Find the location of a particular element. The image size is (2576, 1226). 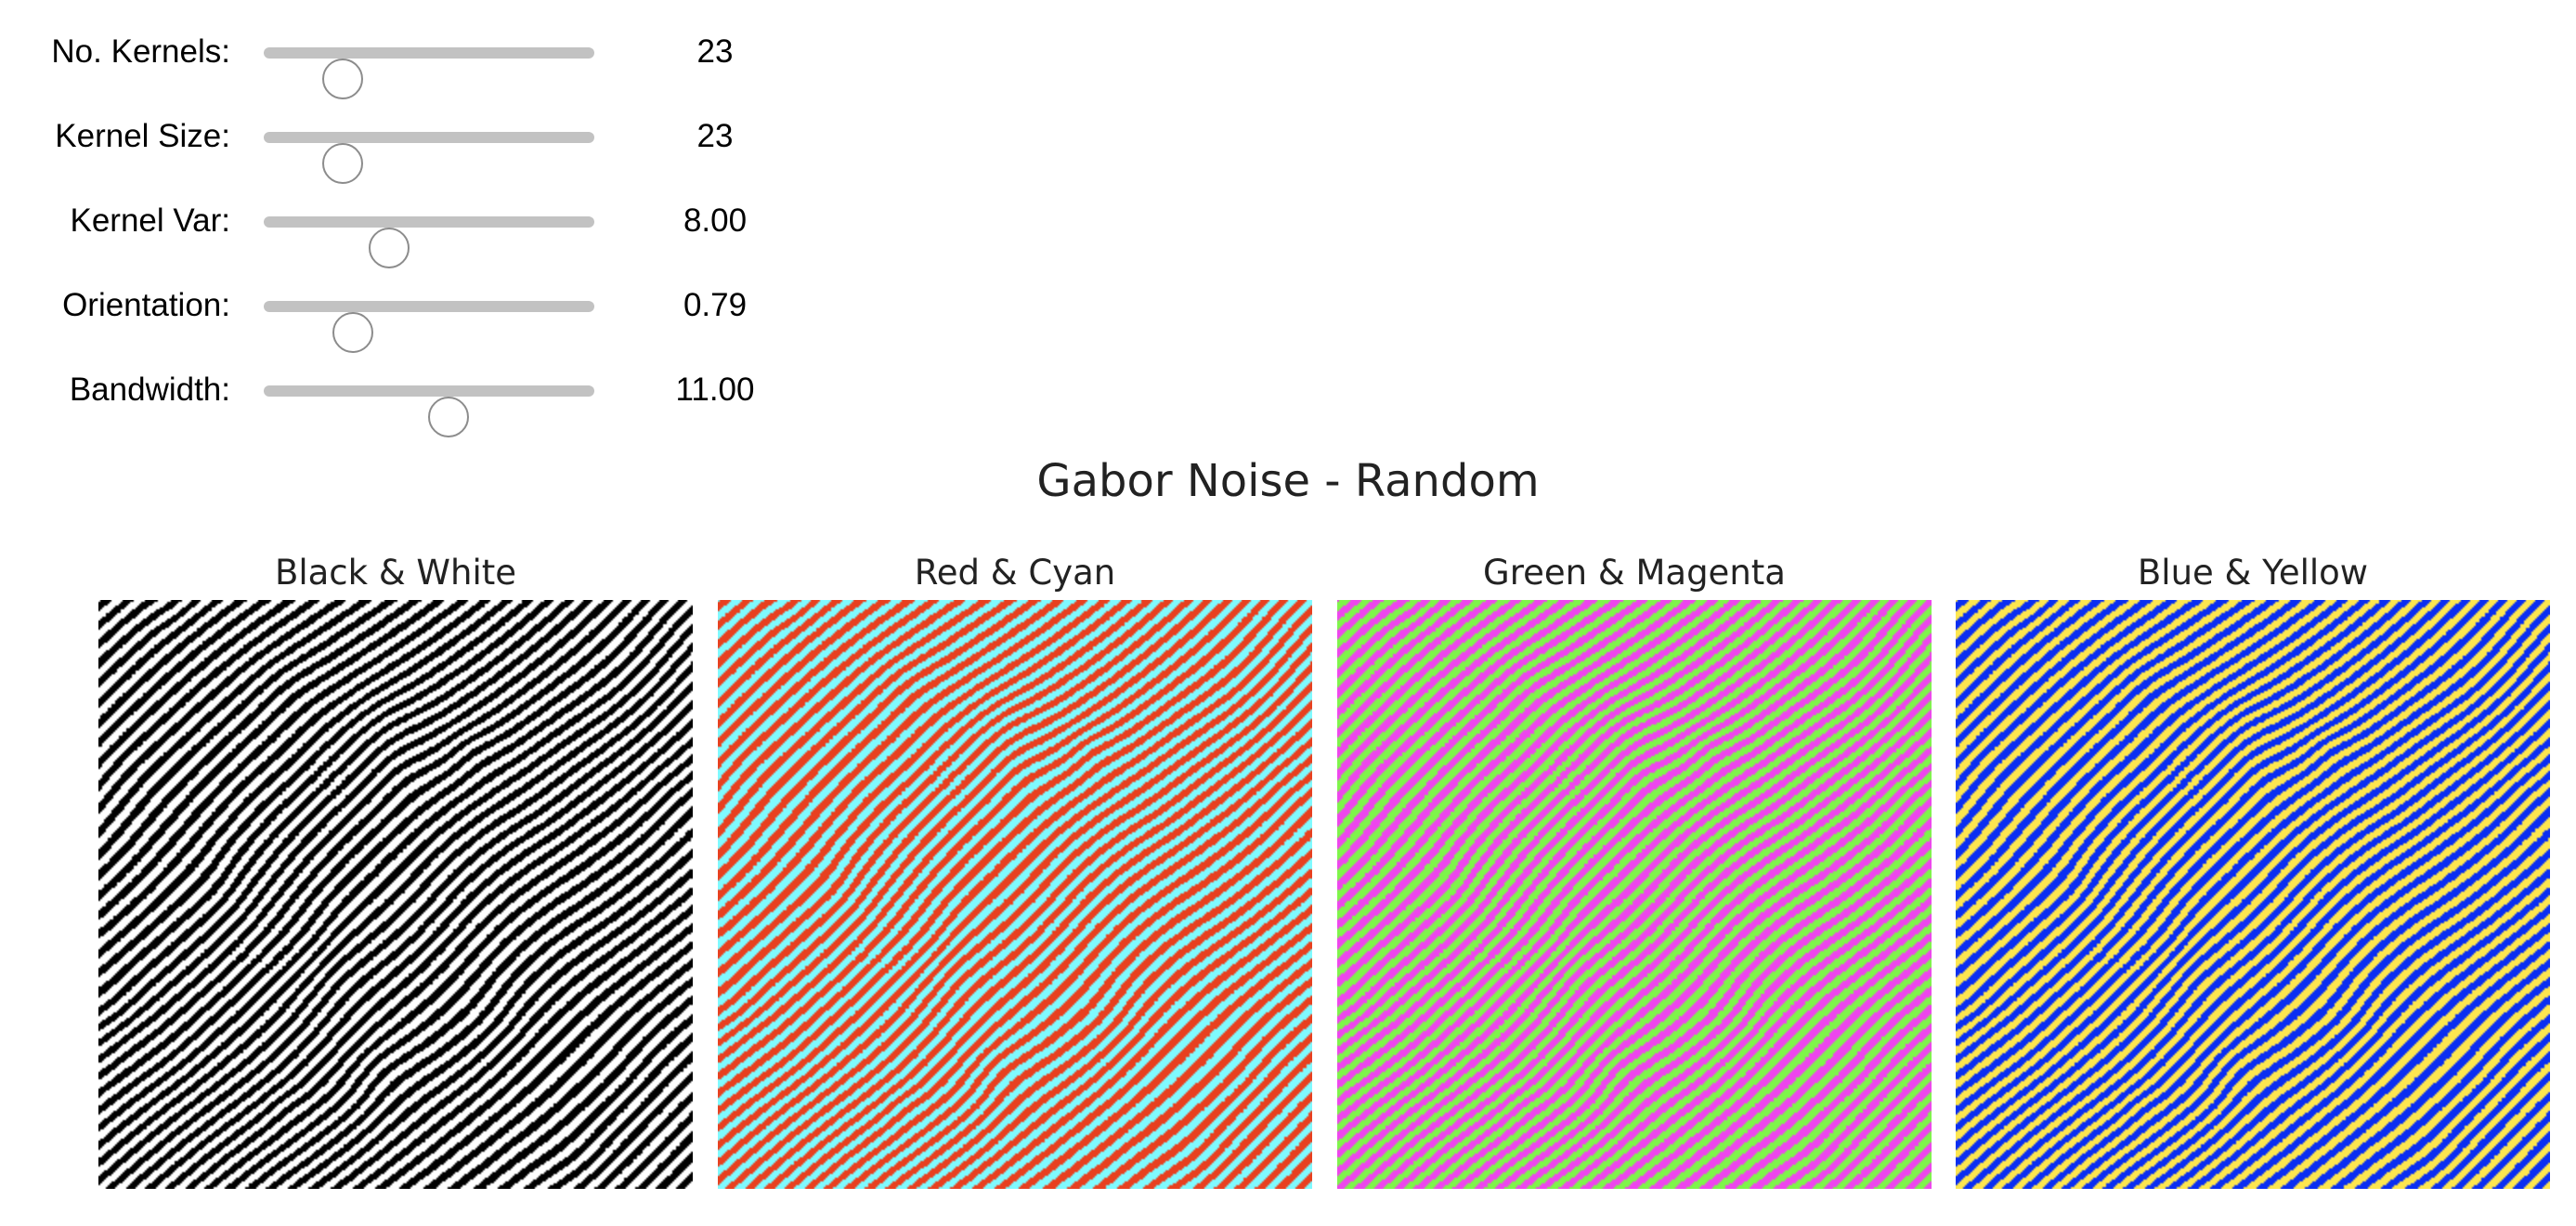

slider-handle-kernel-size is located at coordinates (343, 163).